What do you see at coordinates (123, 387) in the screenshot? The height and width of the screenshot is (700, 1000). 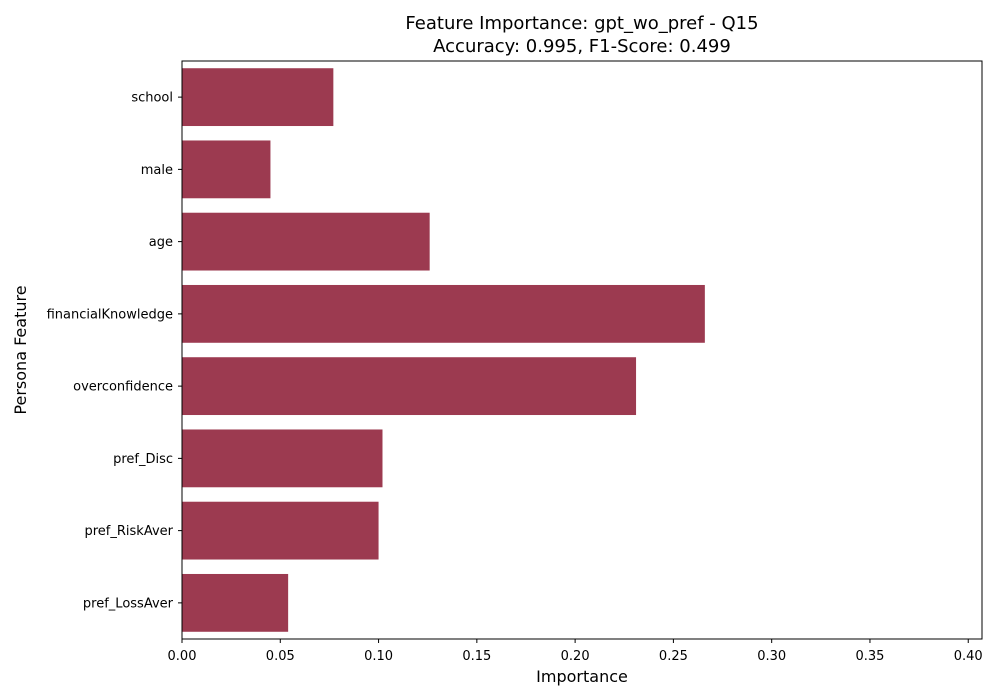 I see `y-tick-label: overconfidence` at bounding box center [123, 387].